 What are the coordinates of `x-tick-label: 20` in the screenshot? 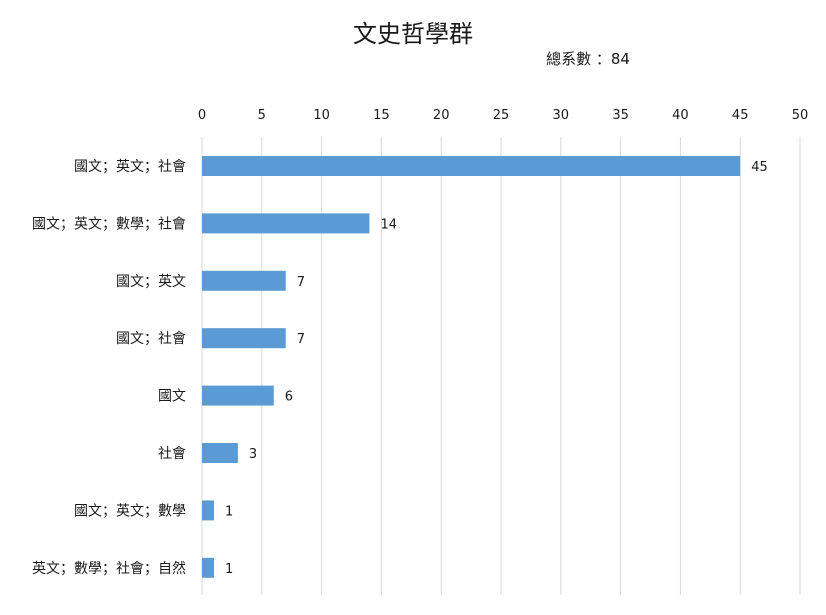 It's located at (441, 115).